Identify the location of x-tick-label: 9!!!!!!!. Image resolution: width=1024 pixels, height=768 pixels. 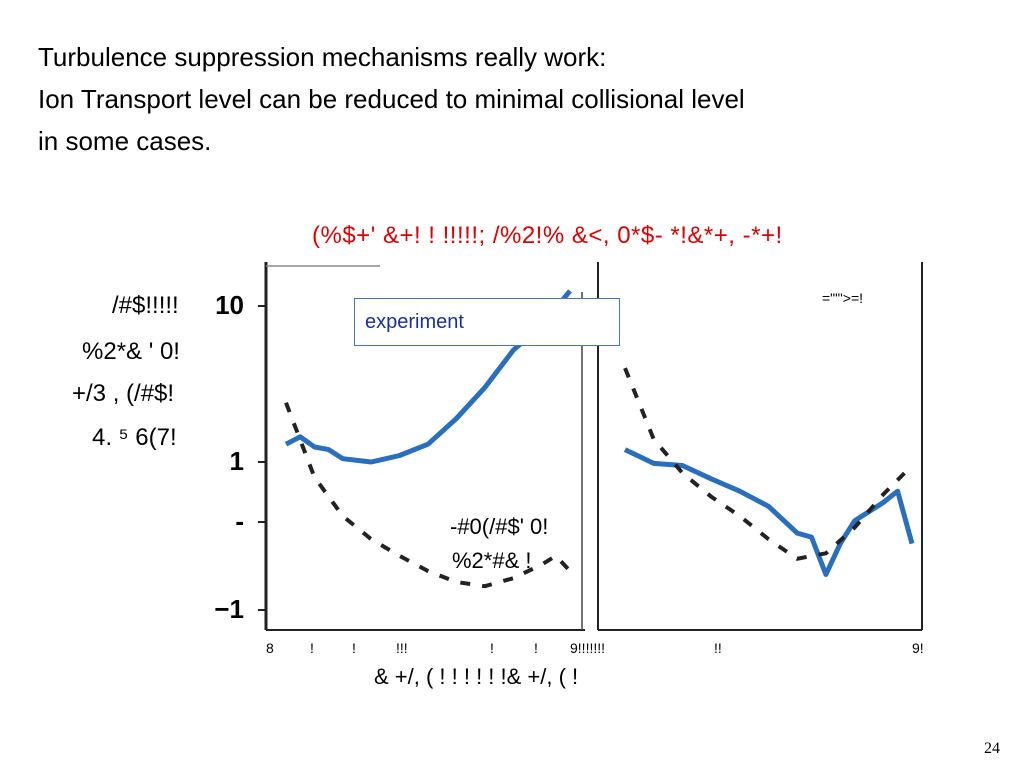
(588, 648).